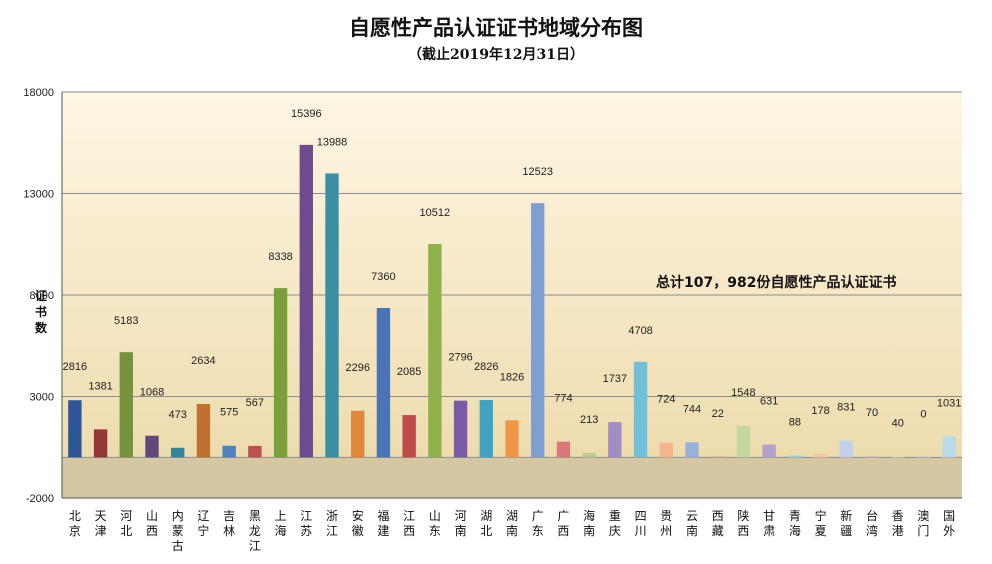  I want to click on data-label: 1826, so click(512, 377).